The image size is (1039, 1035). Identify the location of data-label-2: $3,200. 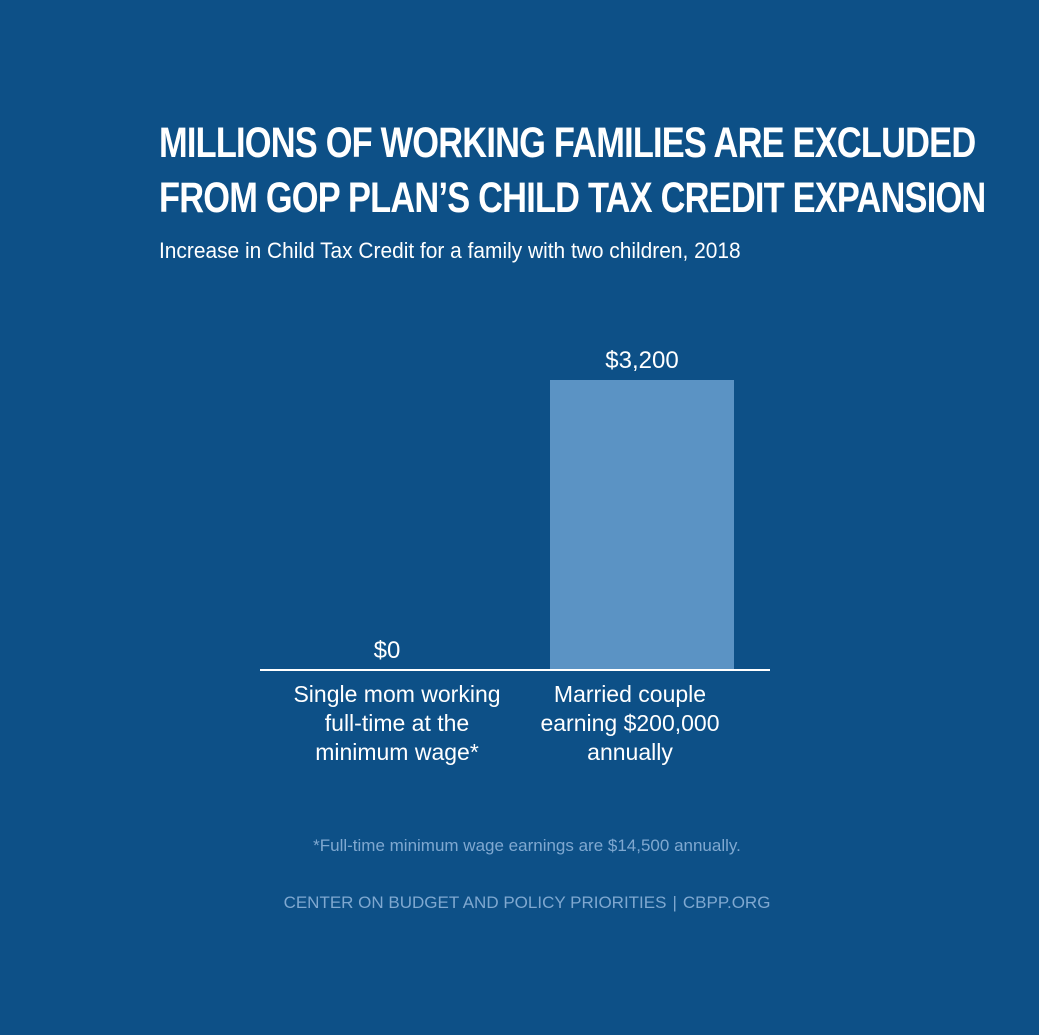
(641, 360).